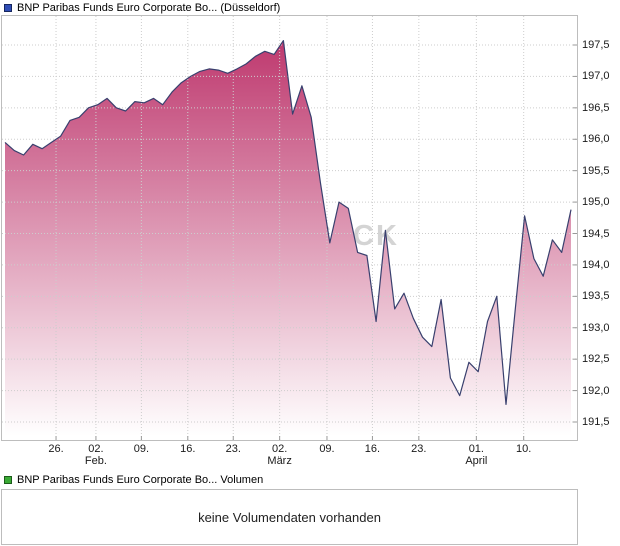 This screenshot has width=620, height=546. What do you see at coordinates (596, 296) in the screenshot?
I see `y-axis-label: 193,5` at bounding box center [596, 296].